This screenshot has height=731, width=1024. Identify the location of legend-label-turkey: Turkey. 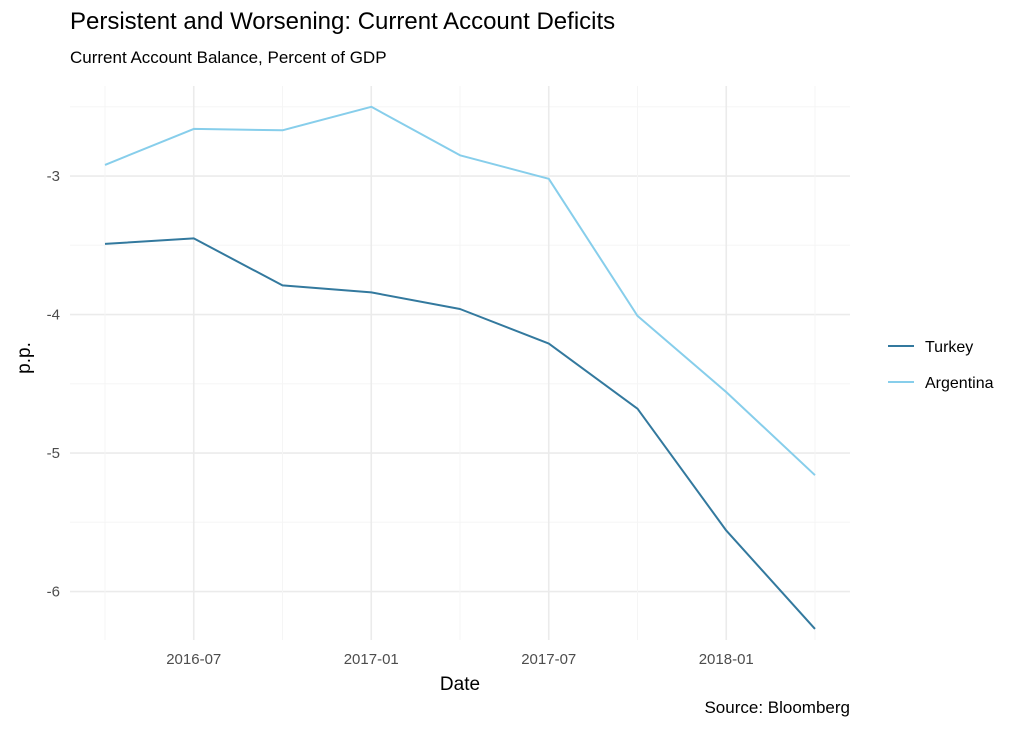
(949, 347).